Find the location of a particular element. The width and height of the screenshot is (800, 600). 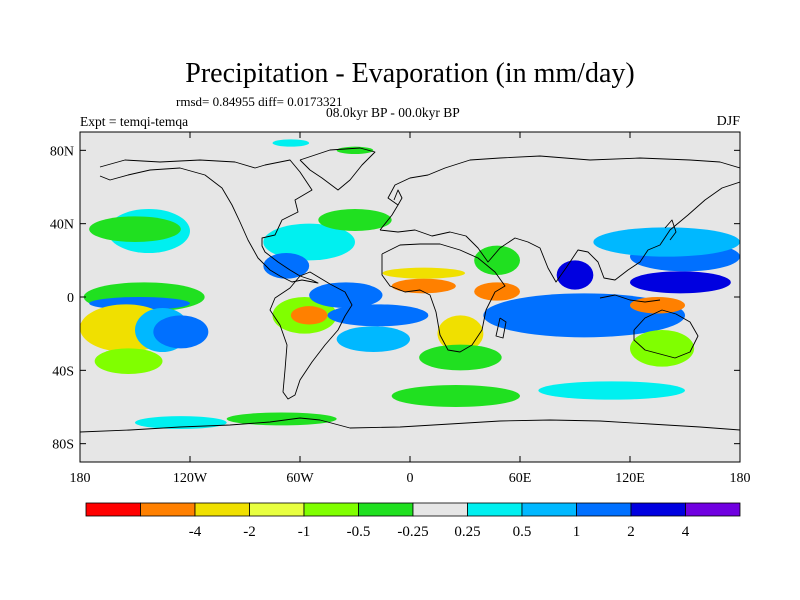

colorbar-label: 4 is located at coordinates (686, 532).